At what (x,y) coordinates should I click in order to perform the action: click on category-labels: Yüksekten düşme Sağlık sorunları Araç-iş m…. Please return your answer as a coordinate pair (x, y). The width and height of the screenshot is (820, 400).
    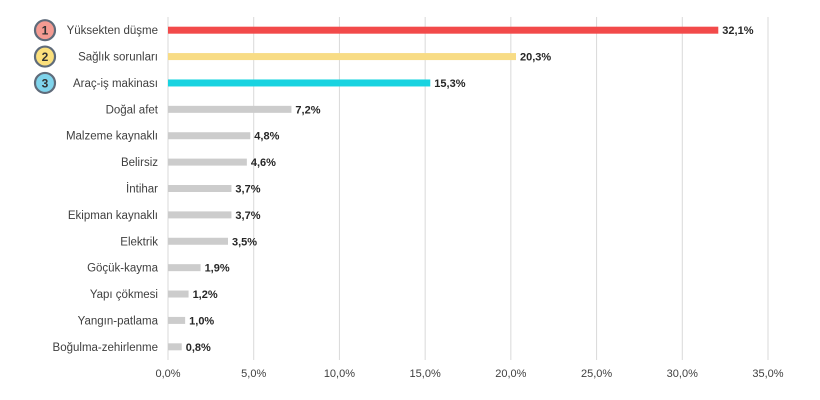
    Looking at the image, I should click on (106, 189).